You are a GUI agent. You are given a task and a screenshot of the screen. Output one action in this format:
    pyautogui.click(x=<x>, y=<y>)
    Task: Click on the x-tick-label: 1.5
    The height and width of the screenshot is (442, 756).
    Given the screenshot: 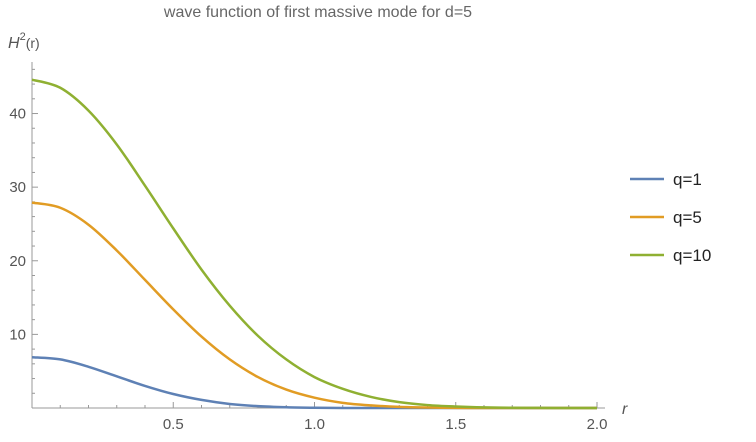 What is the action you would take?
    pyautogui.click(x=455, y=424)
    